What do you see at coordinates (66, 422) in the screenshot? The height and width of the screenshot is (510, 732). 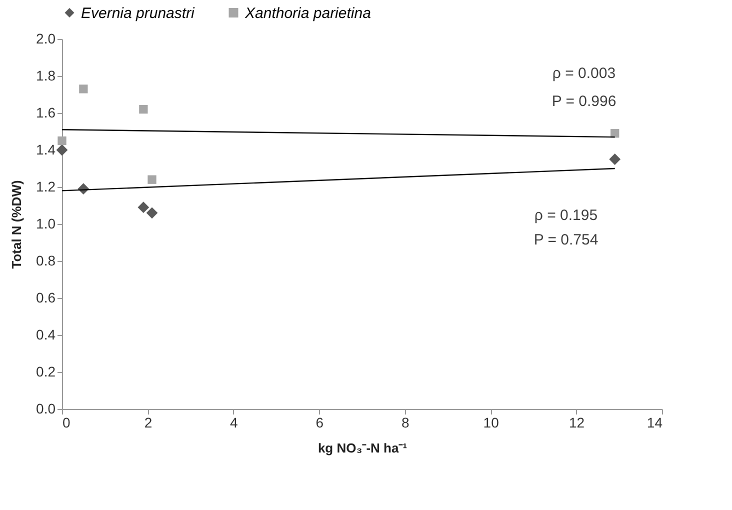 I see `x-tick-label: 0` at bounding box center [66, 422].